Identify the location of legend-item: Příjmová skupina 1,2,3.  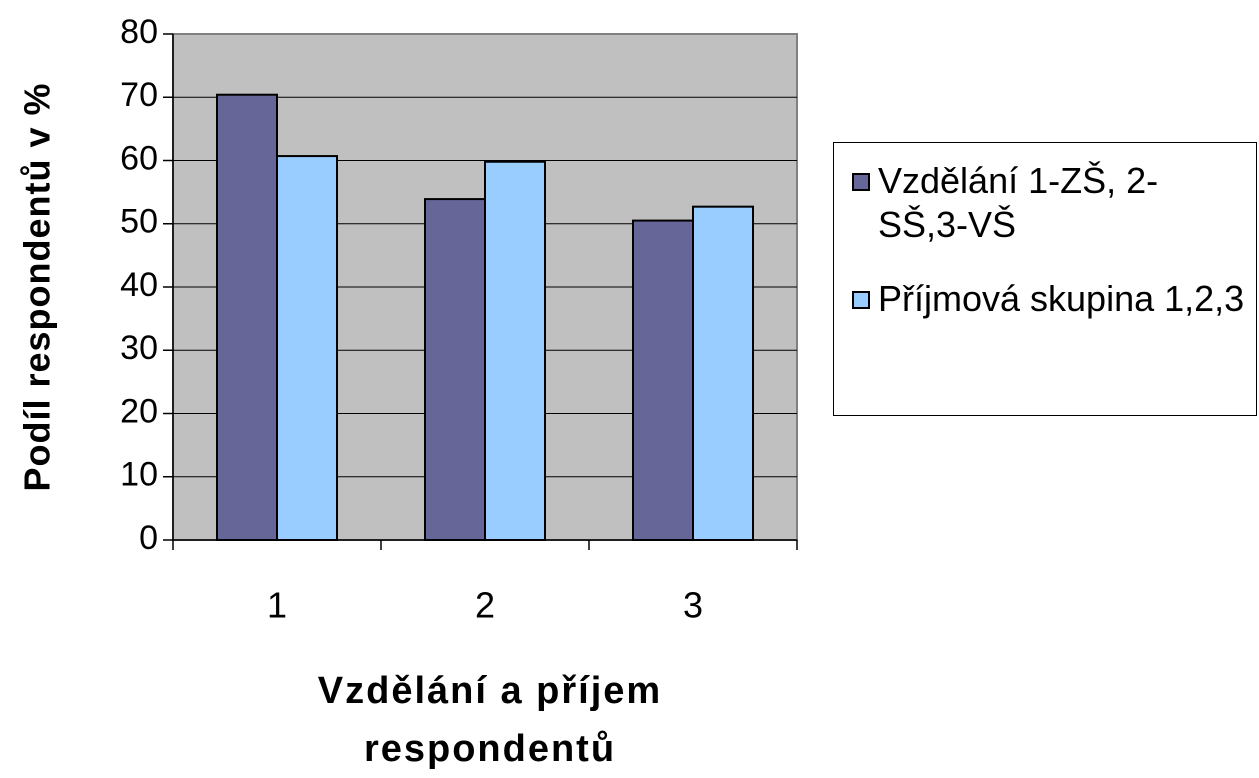
(1052, 299).